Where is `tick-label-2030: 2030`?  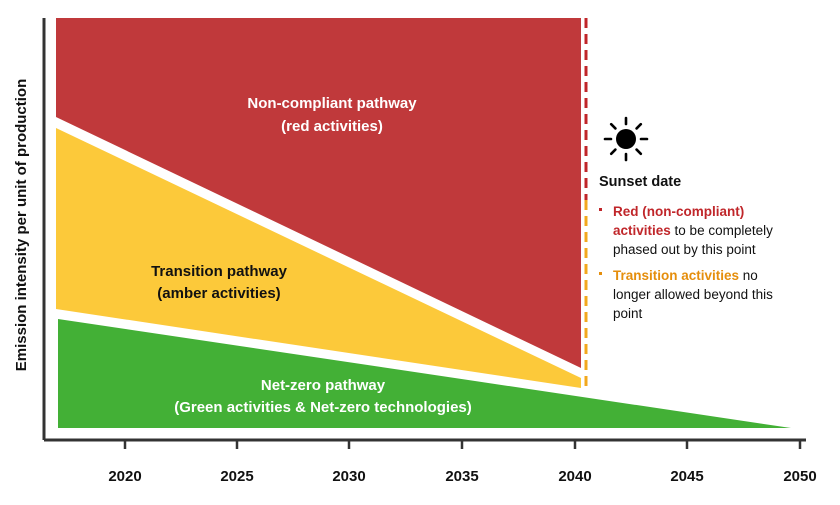 tick-label-2030: 2030 is located at coordinates (348, 476).